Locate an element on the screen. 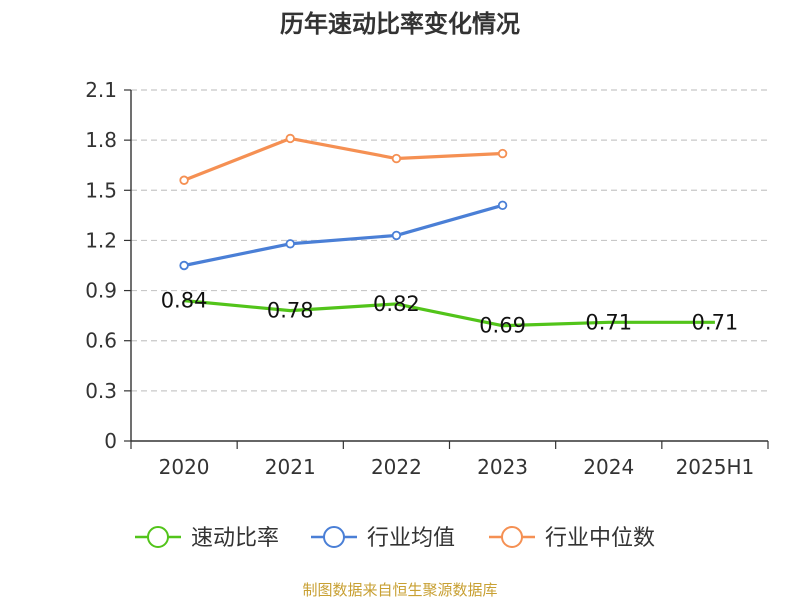 The image size is (800, 600). x-tick-label: 2023 is located at coordinates (502, 467).